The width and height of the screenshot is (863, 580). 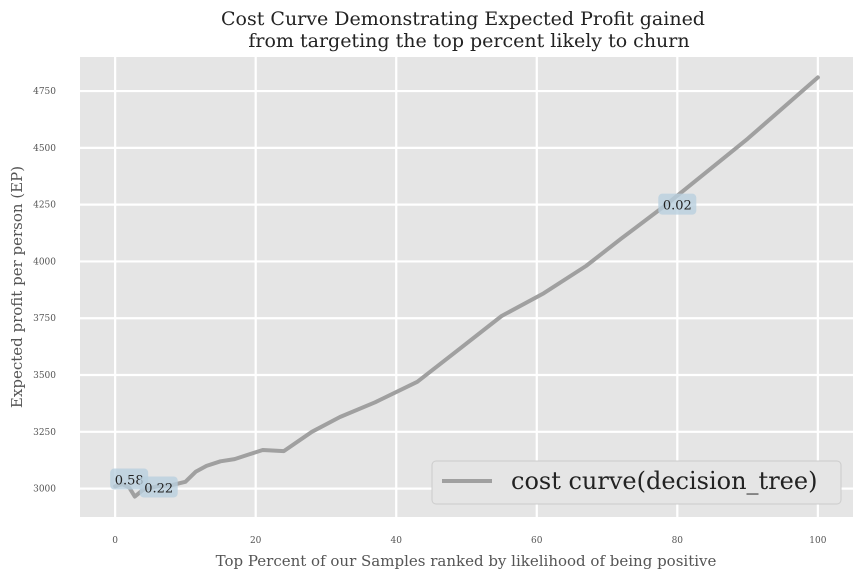 I want to click on legend-box, so click(x=636, y=482).